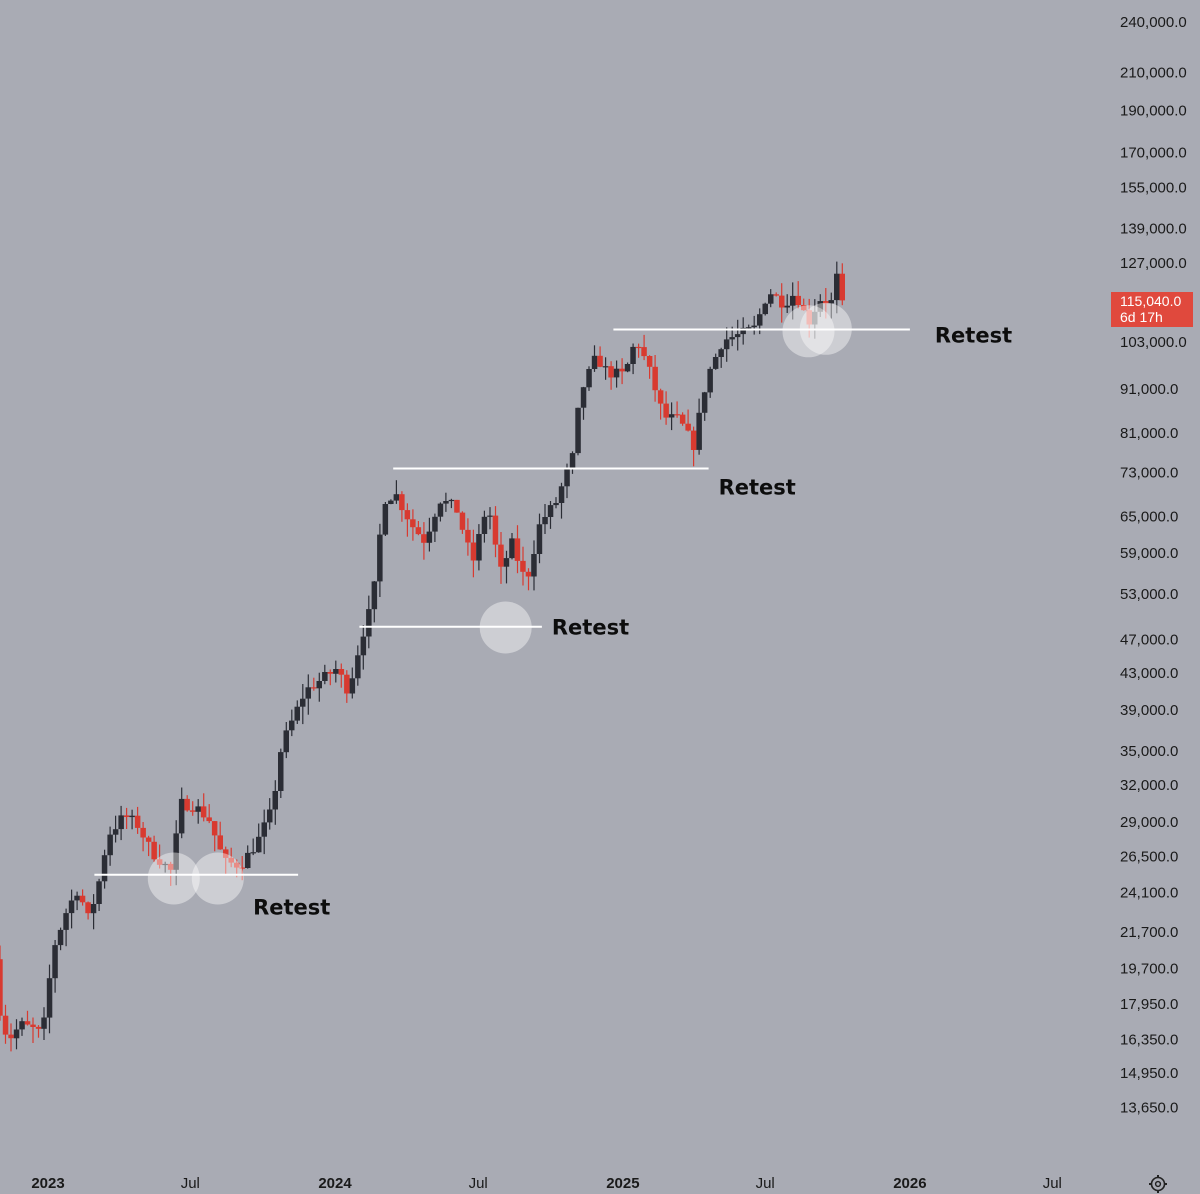 The image size is (1200, 1194). Describe the element at coordinates (1149, 553) in the screenshot. I see `y-tick-label: 59,000.0` at that location.